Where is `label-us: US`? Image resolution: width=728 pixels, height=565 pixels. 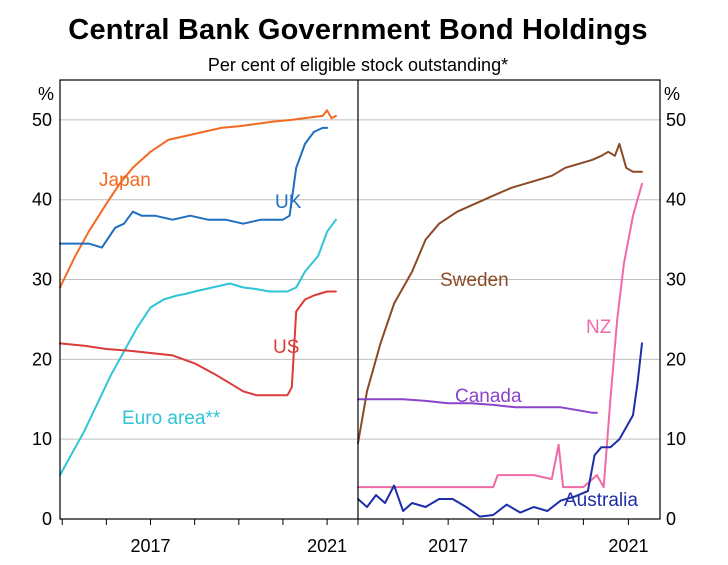 label-us: US is located at coordinates (286, 347).